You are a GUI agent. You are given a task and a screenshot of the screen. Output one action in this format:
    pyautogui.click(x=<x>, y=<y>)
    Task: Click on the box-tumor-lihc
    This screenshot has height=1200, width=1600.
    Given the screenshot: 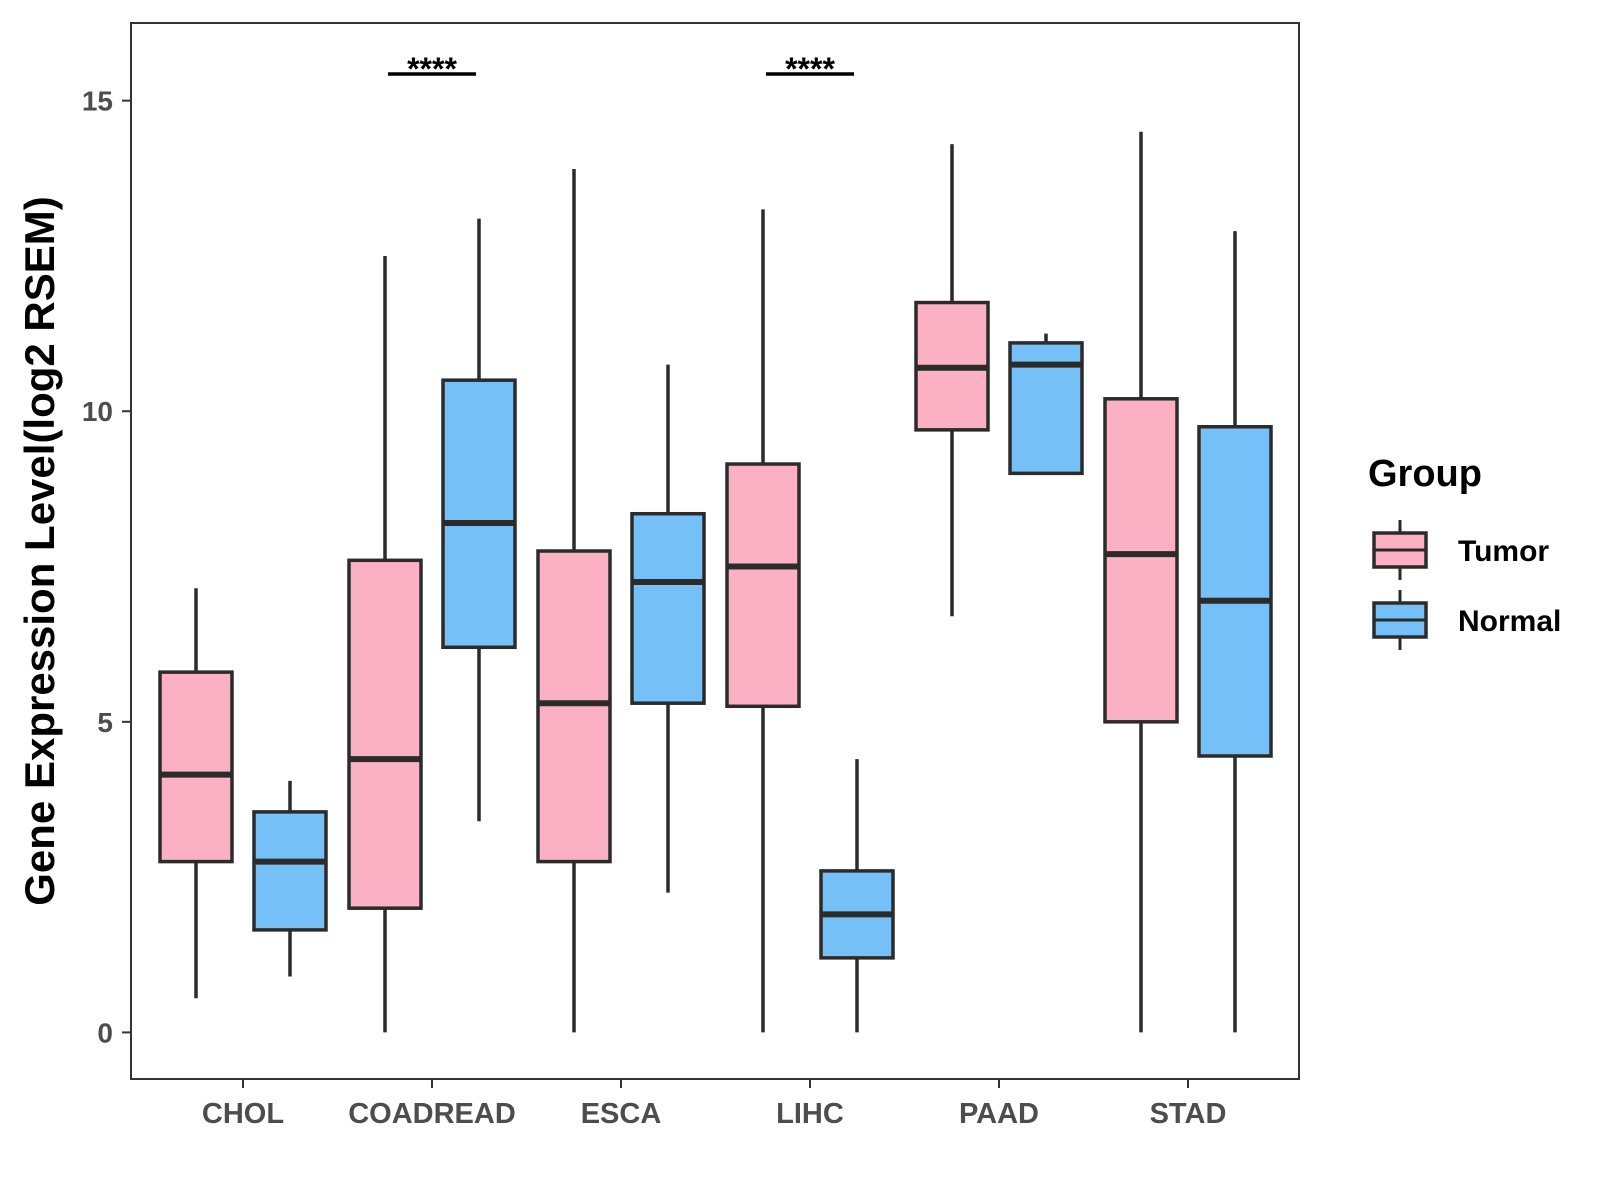 What is the action you would take?
    pyautogui.click(x=763, y=621)
    